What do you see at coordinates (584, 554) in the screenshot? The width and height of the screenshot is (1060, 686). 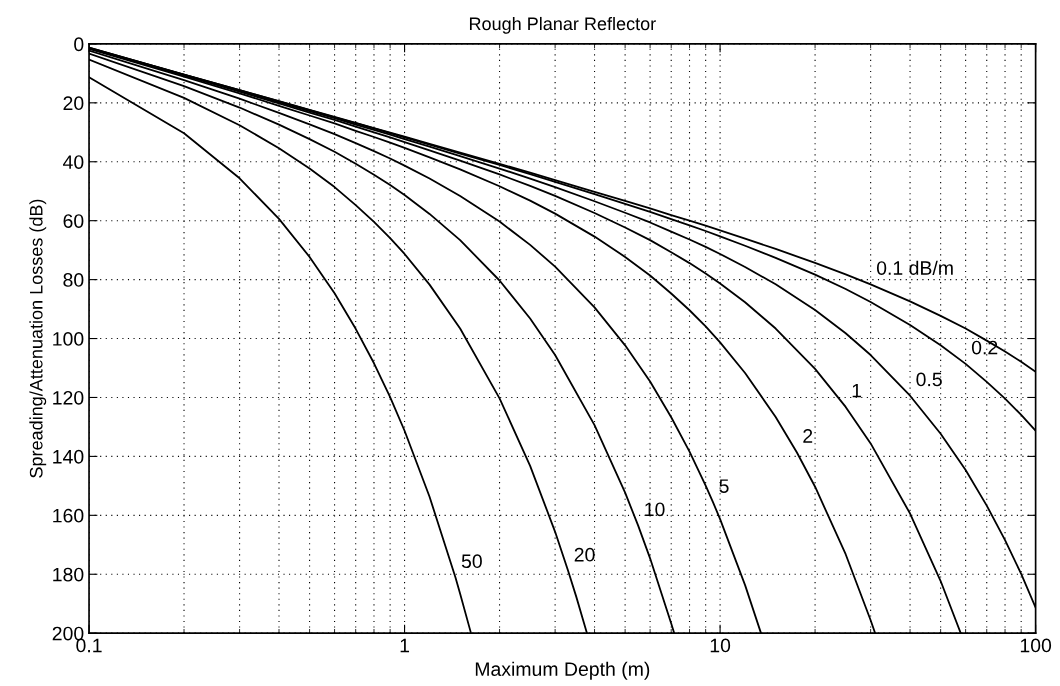 I see `annotation: 20` at bounding box center [584, 554].